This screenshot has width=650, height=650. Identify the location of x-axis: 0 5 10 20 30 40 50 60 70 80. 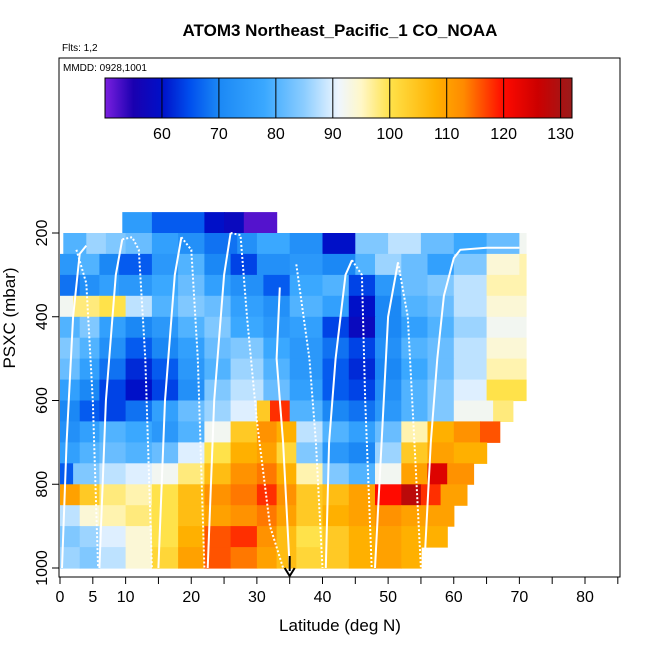
(338, 591).